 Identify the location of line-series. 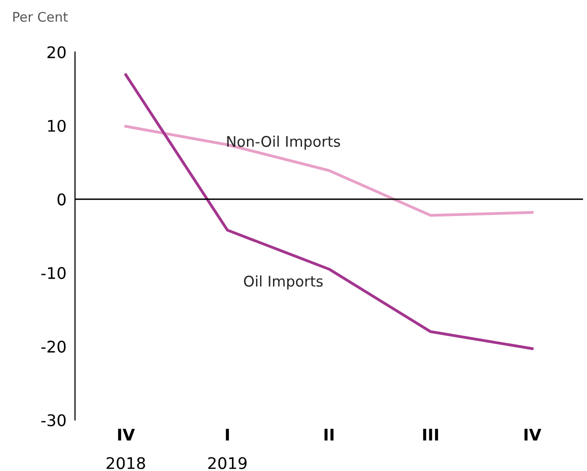
(329, 170).